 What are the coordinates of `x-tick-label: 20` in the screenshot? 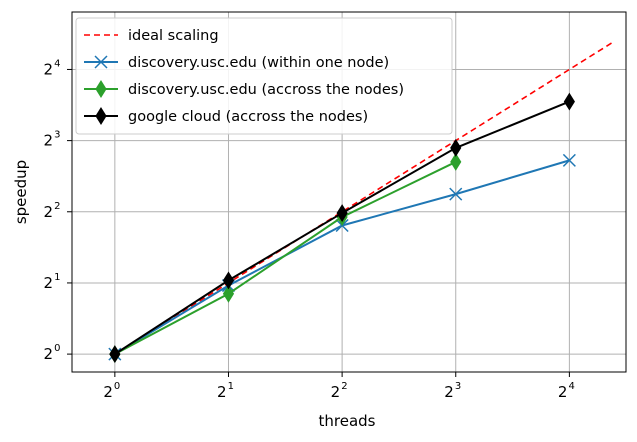 It's located at (111, 391).